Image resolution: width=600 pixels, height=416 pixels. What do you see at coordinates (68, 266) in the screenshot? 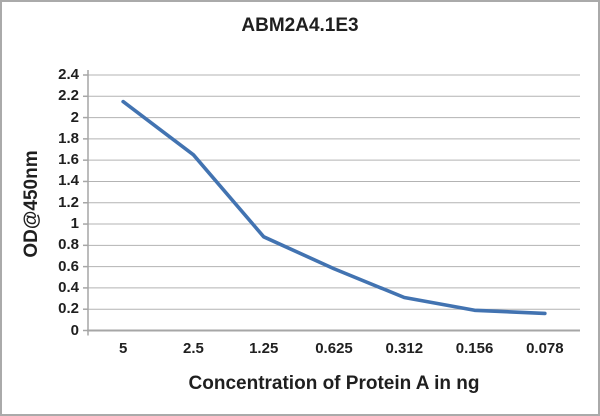
I see `y-tick-label: 0.6` at bounding box center [68, 266].